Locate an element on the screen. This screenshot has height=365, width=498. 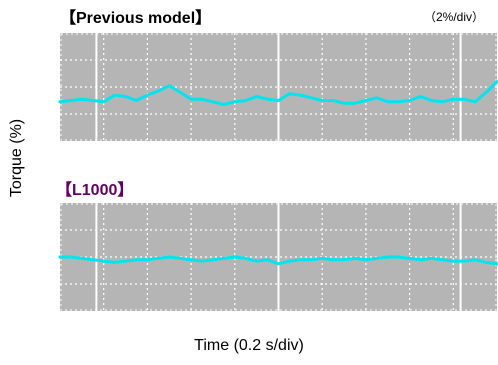
x-axis-label: Time (0.2 s/div) is located at coordinates (249, 345).